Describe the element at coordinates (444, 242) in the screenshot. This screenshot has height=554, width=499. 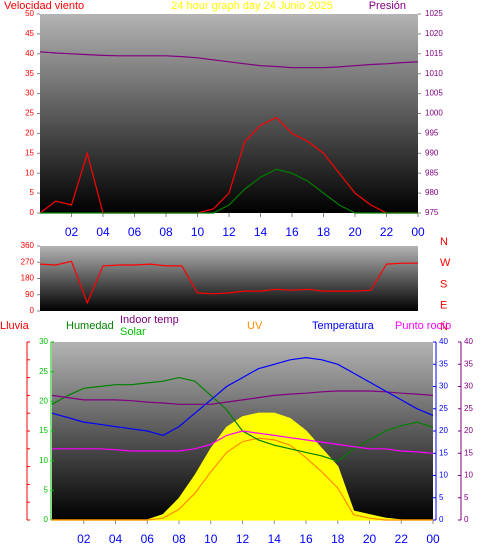
I see `compass-label: N` at that location.